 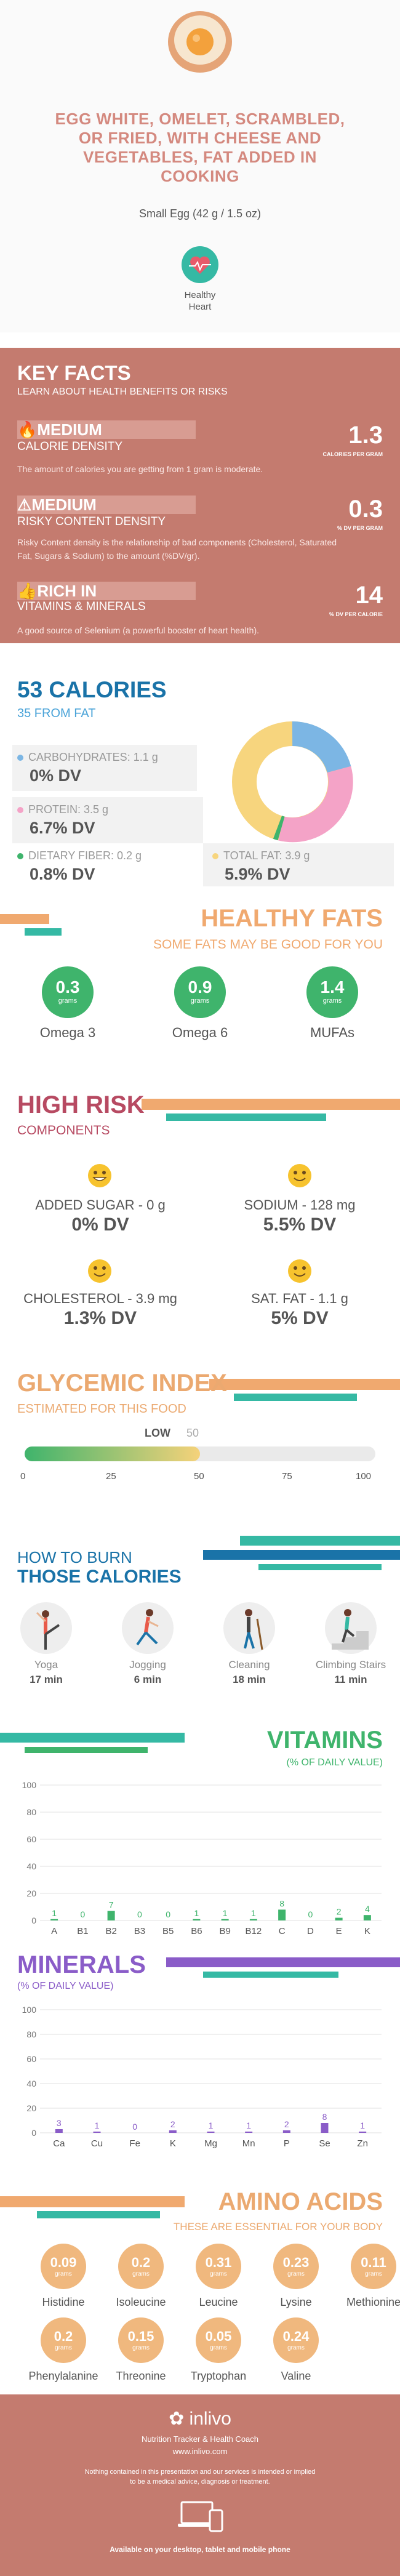 I want to click on devices-icon, so click(x=200, y=2516).